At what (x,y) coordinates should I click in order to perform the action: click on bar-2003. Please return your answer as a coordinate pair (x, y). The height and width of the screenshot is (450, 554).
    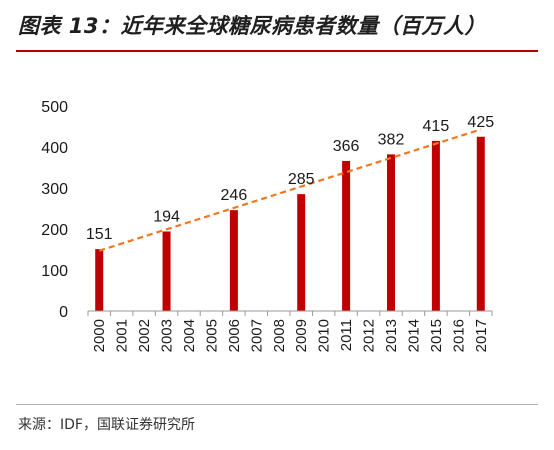
    Looking at the image, I should click on (166, 271).